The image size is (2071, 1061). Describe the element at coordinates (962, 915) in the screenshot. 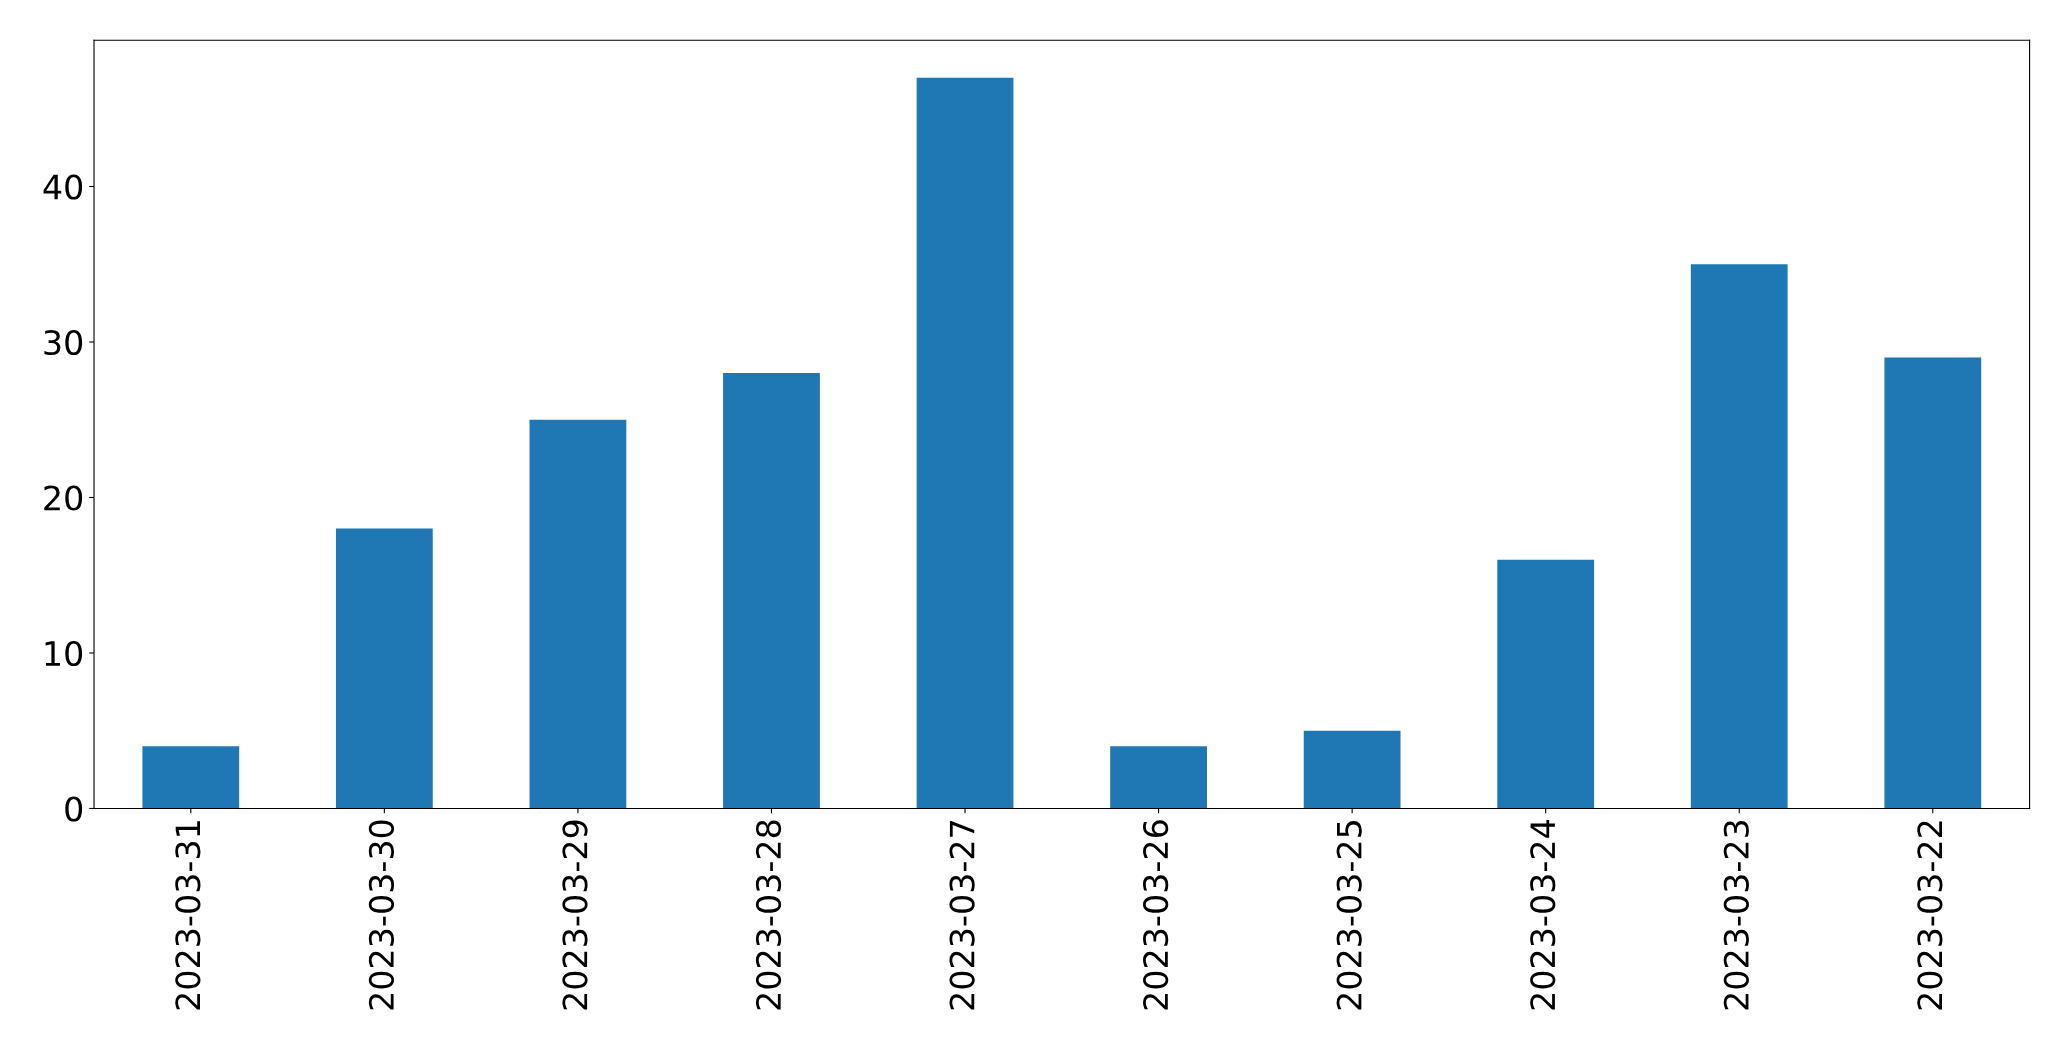

I see `x-tick-label: 2023-03-27` at that location.